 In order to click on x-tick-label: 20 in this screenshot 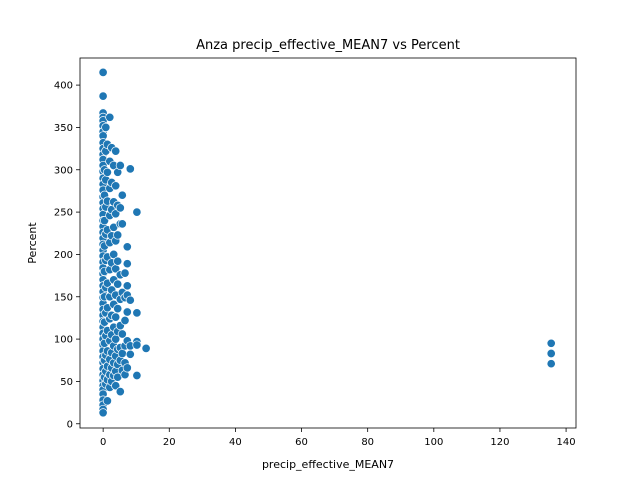, I will do `click(169, 442)`.